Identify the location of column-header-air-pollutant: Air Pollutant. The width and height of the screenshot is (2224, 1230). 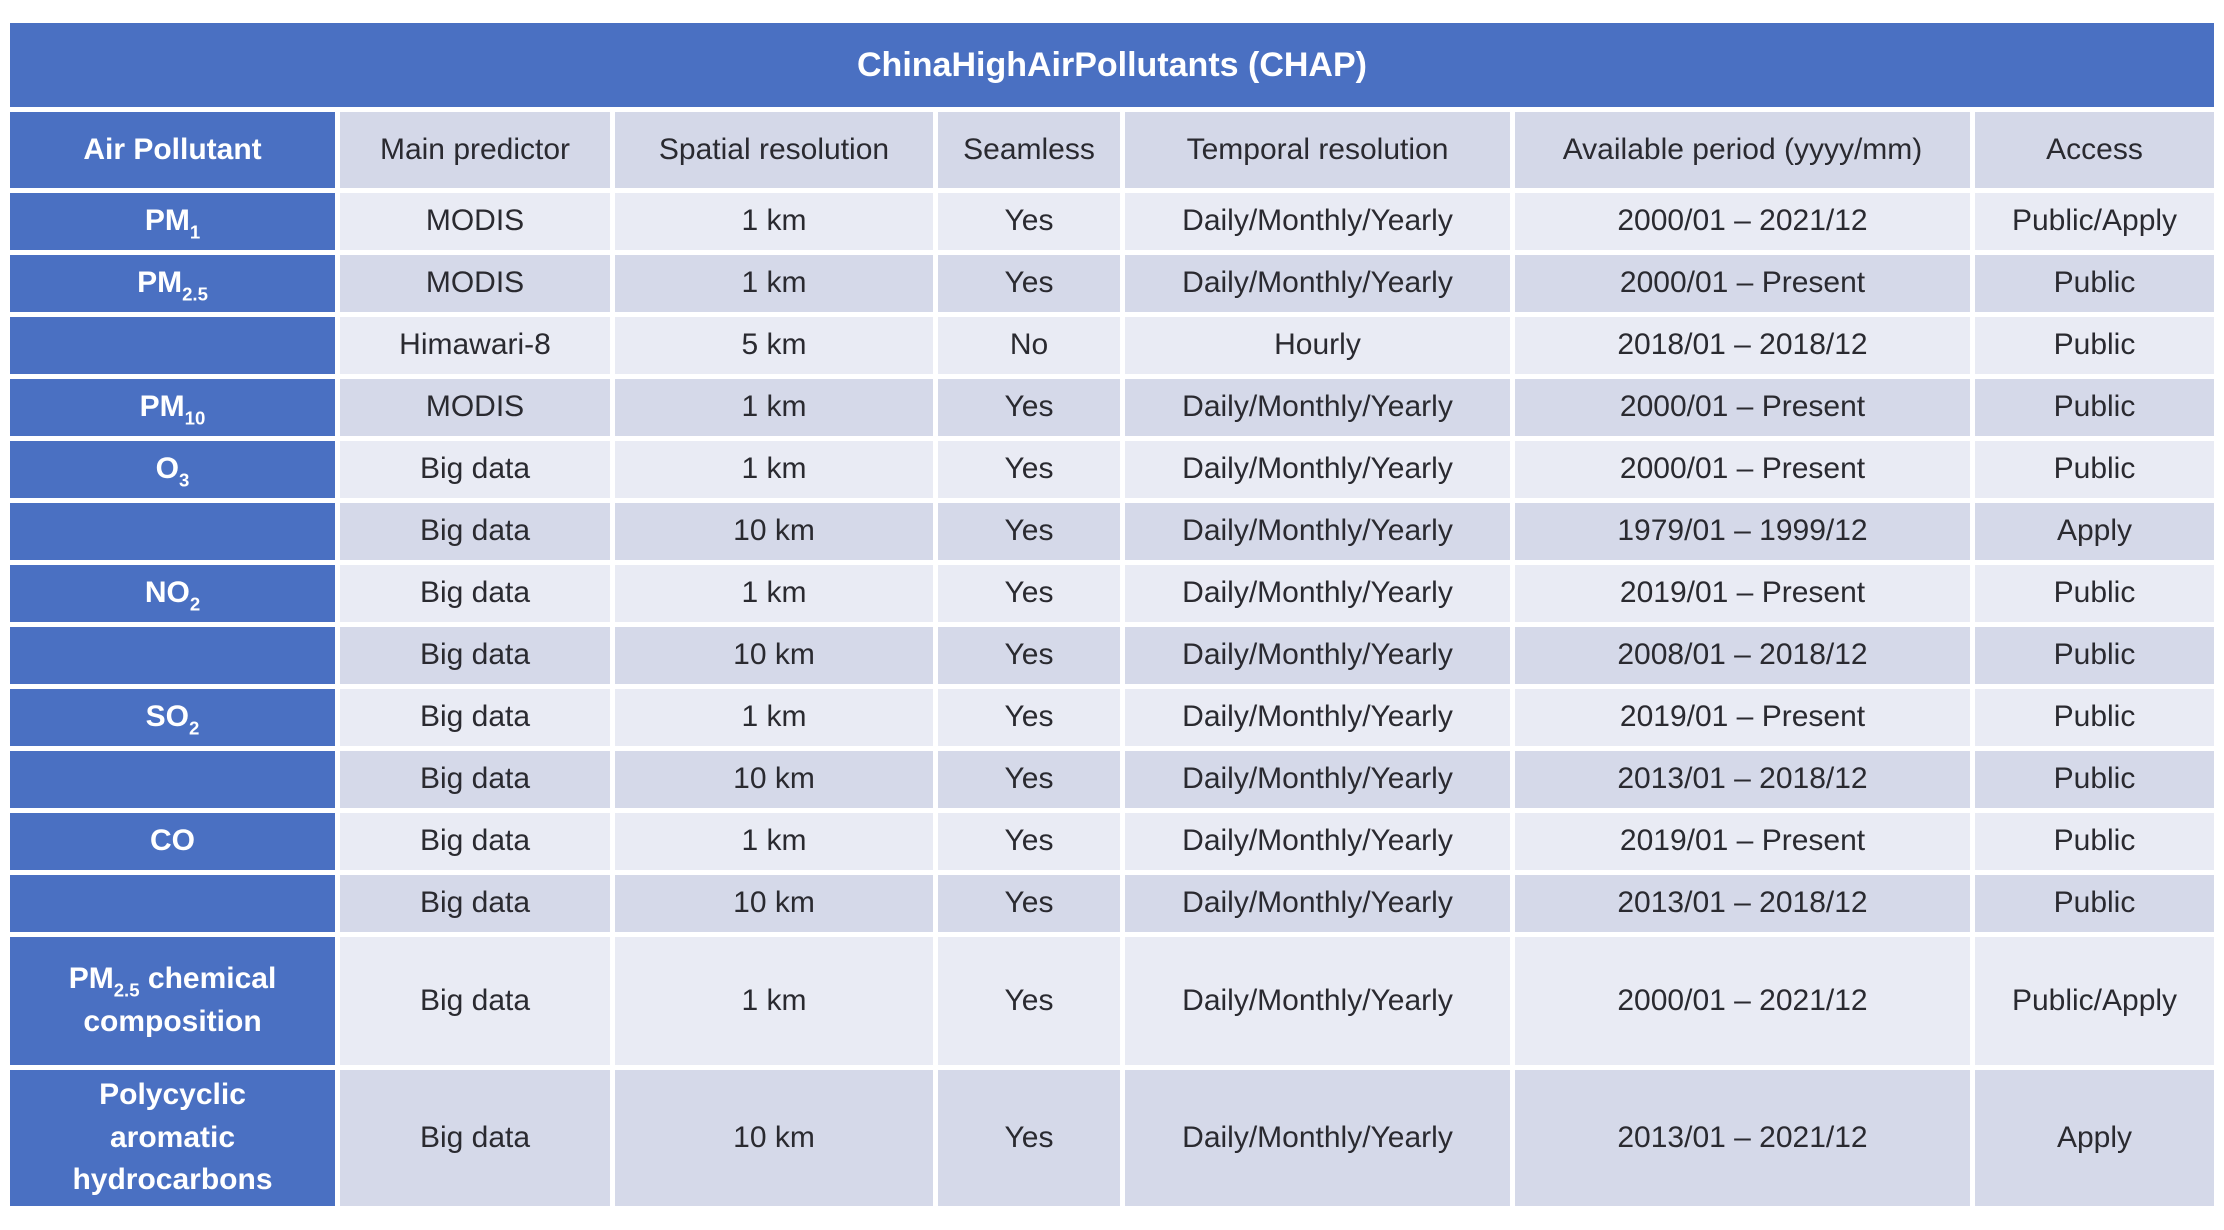
(172, 150).